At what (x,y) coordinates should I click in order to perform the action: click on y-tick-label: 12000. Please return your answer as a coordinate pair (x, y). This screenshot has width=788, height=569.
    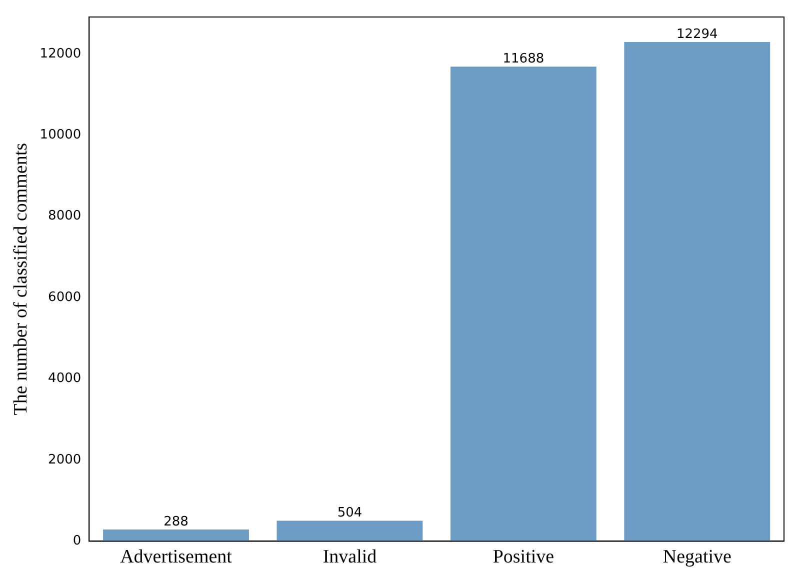
    Looking at the image, I should click on (61, 54).